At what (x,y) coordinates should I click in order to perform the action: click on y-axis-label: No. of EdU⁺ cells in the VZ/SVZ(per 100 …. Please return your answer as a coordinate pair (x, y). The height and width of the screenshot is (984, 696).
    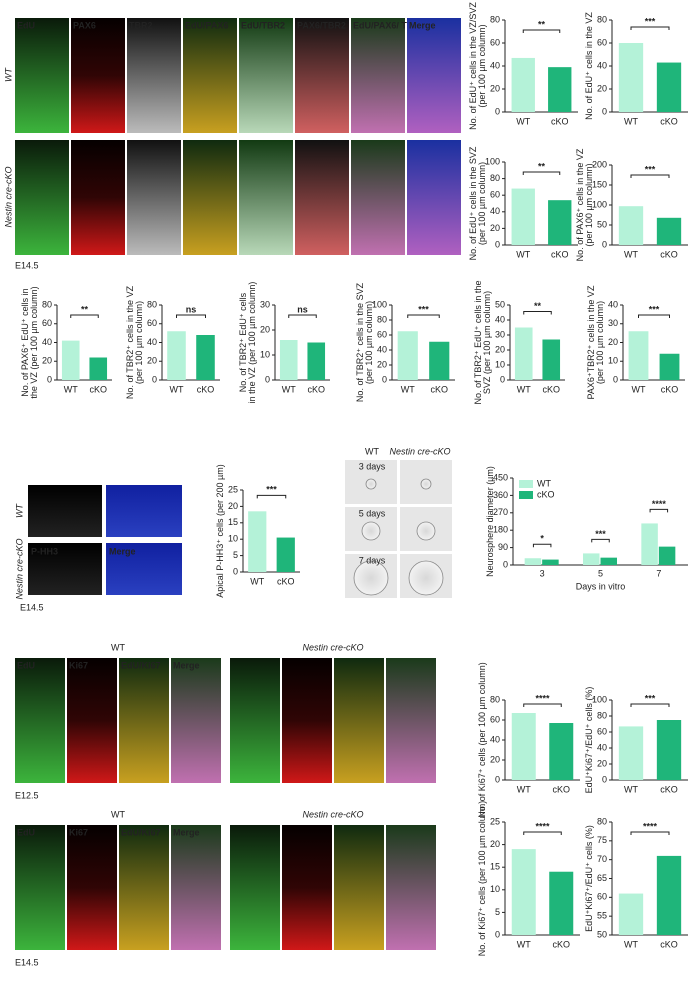
    Looking at the image, I should click on (477, 66).